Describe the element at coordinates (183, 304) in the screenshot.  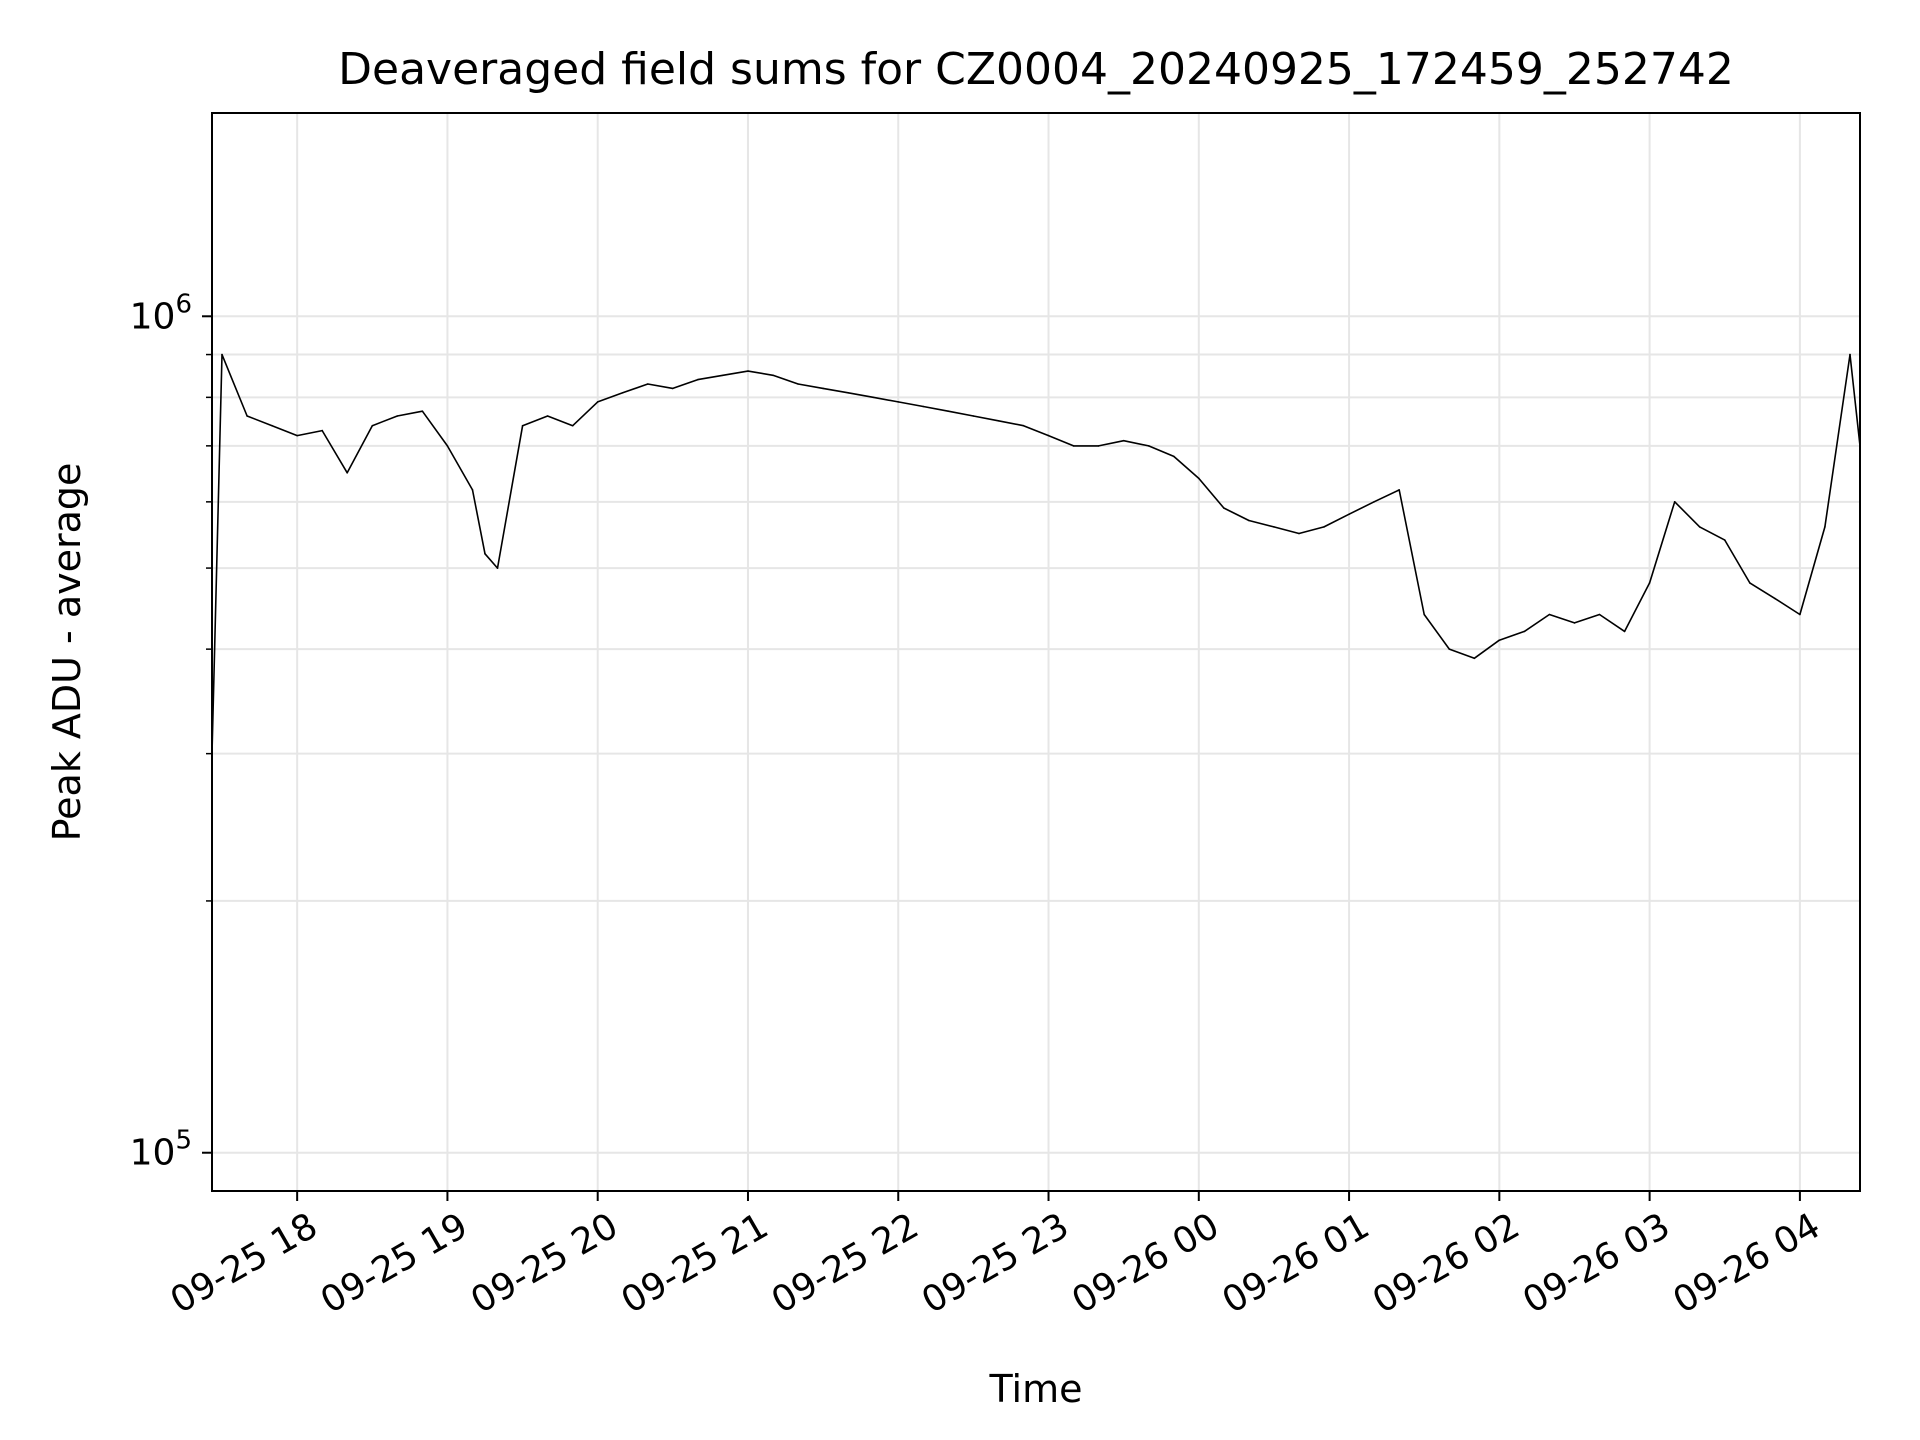
I see `y-tick-exponent: 6` at that location.